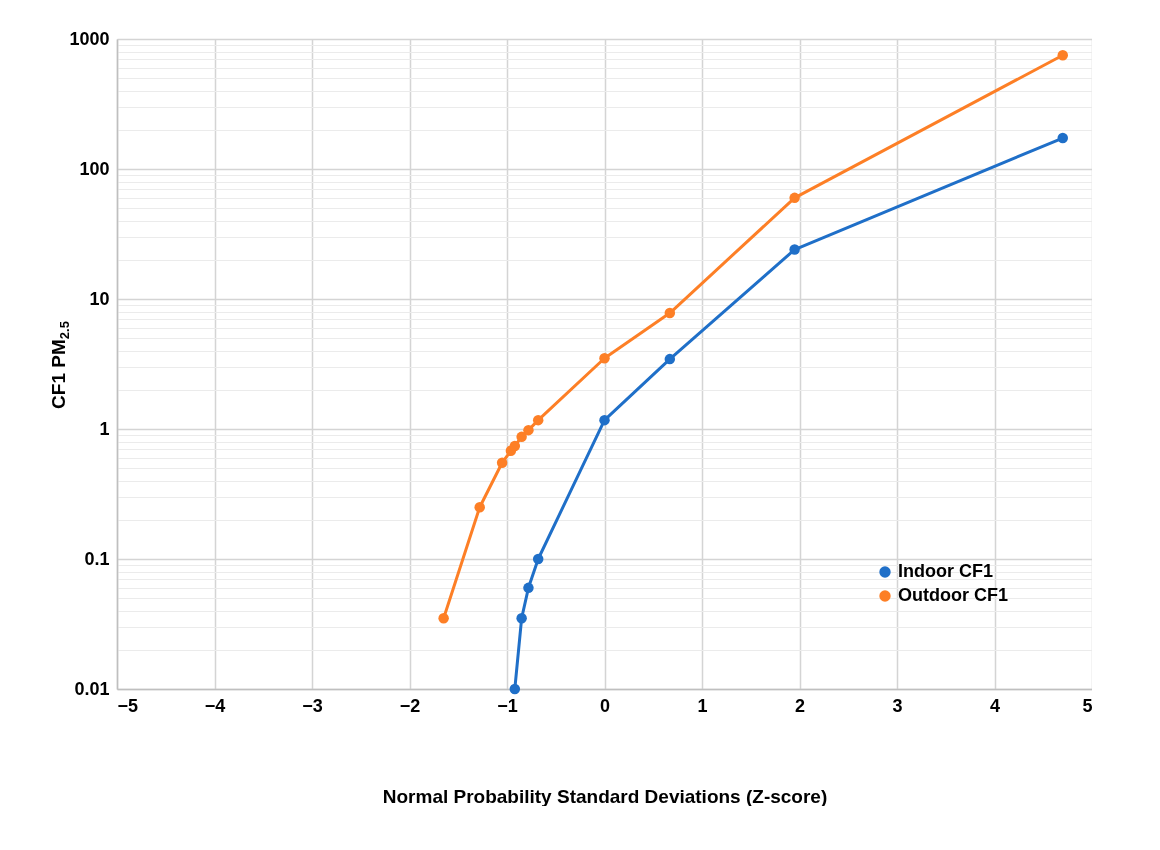 The image size is (1160, 850). I want to click on x-tick-label: 0, so click(605, 705).